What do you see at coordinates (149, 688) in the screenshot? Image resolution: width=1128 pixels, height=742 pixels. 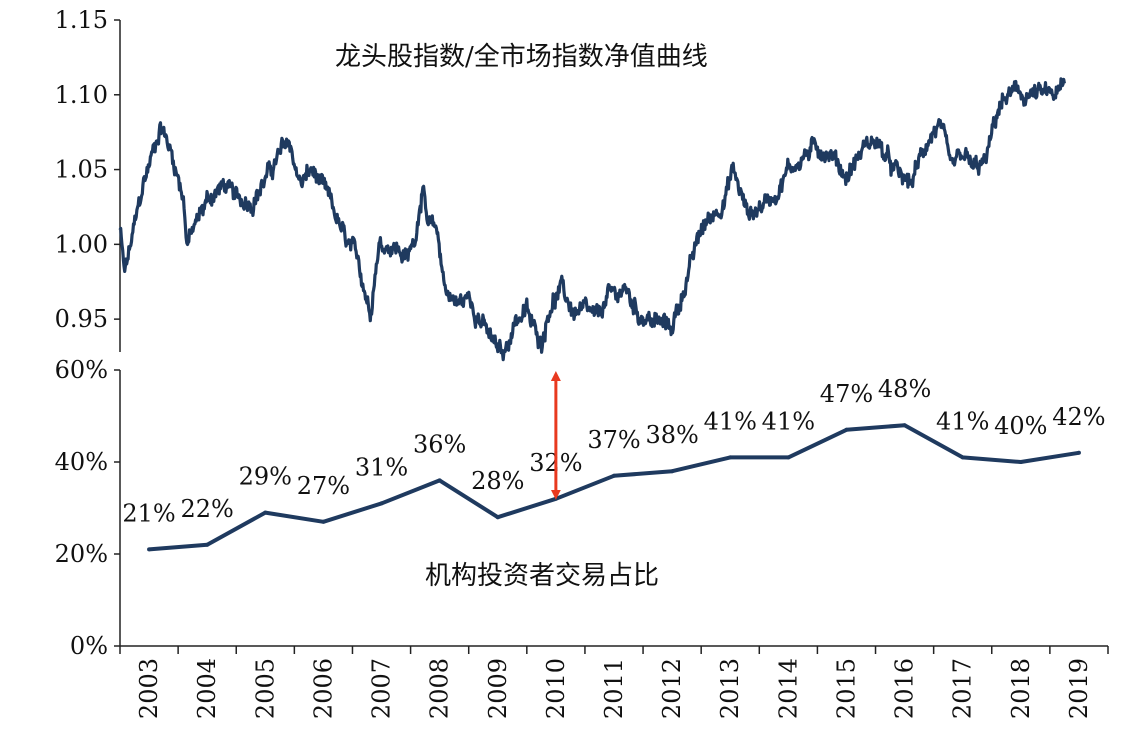 I see `x-tick-label: 2003` at bounding box center [149, 688].